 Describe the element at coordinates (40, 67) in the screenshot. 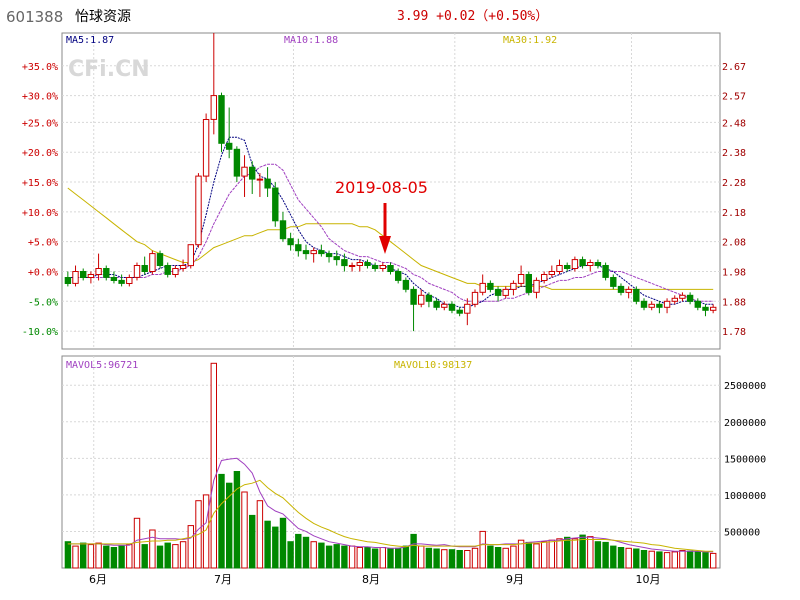

I see `percent-tick-label: +35.0%` at that location.